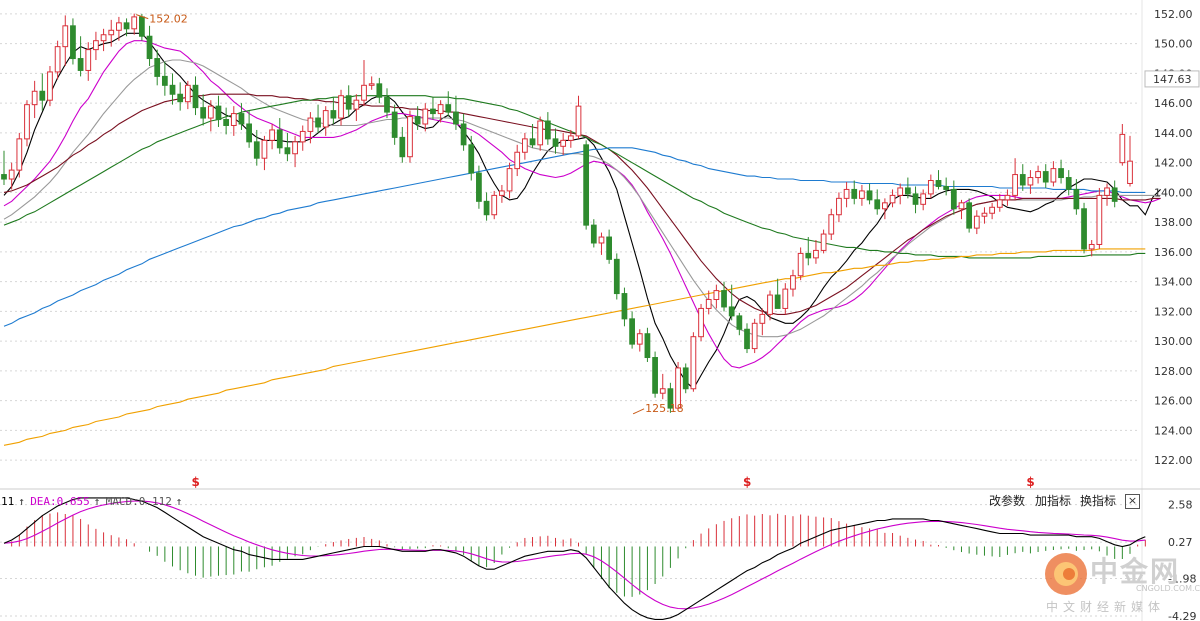 This screenshot has height=621, width=1200. Describe the element at coordinates (1132, 501) in the screenshot. I see `close-icon: ×` at that location.